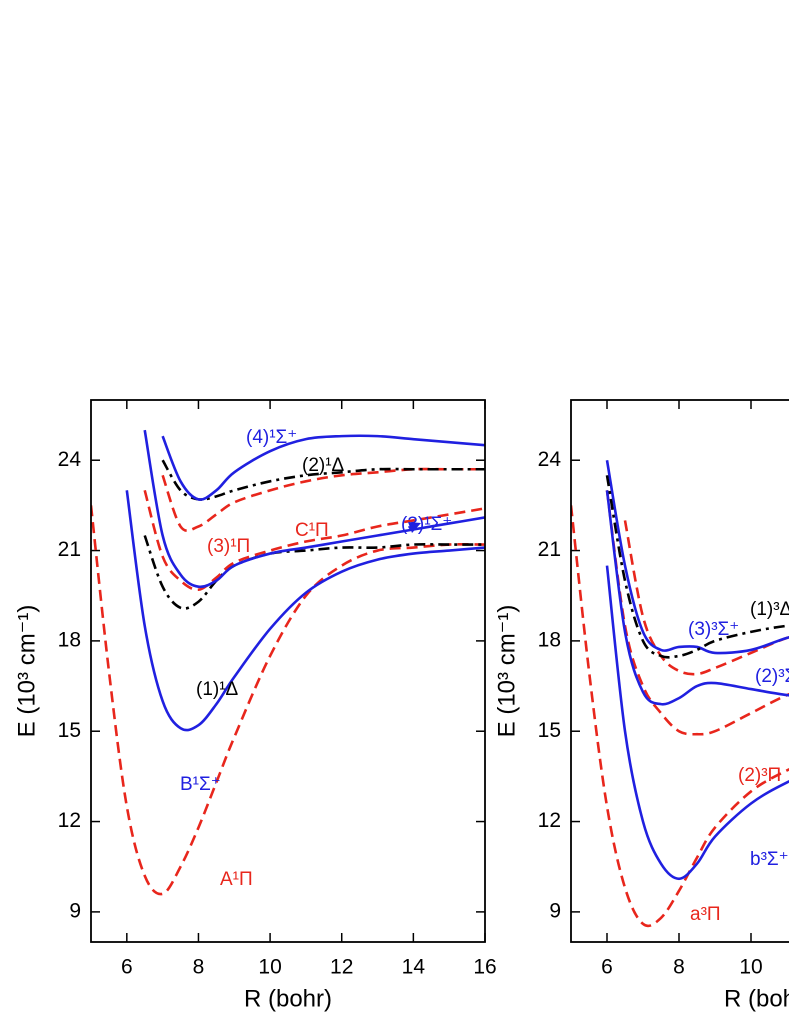 The width and height of the screenshot is (789, 1021). What do you see at coordinates (713, 629) in the screenshot?
I see `curve-label: (3)³Σ⁺` at bounding box center [713, 629].